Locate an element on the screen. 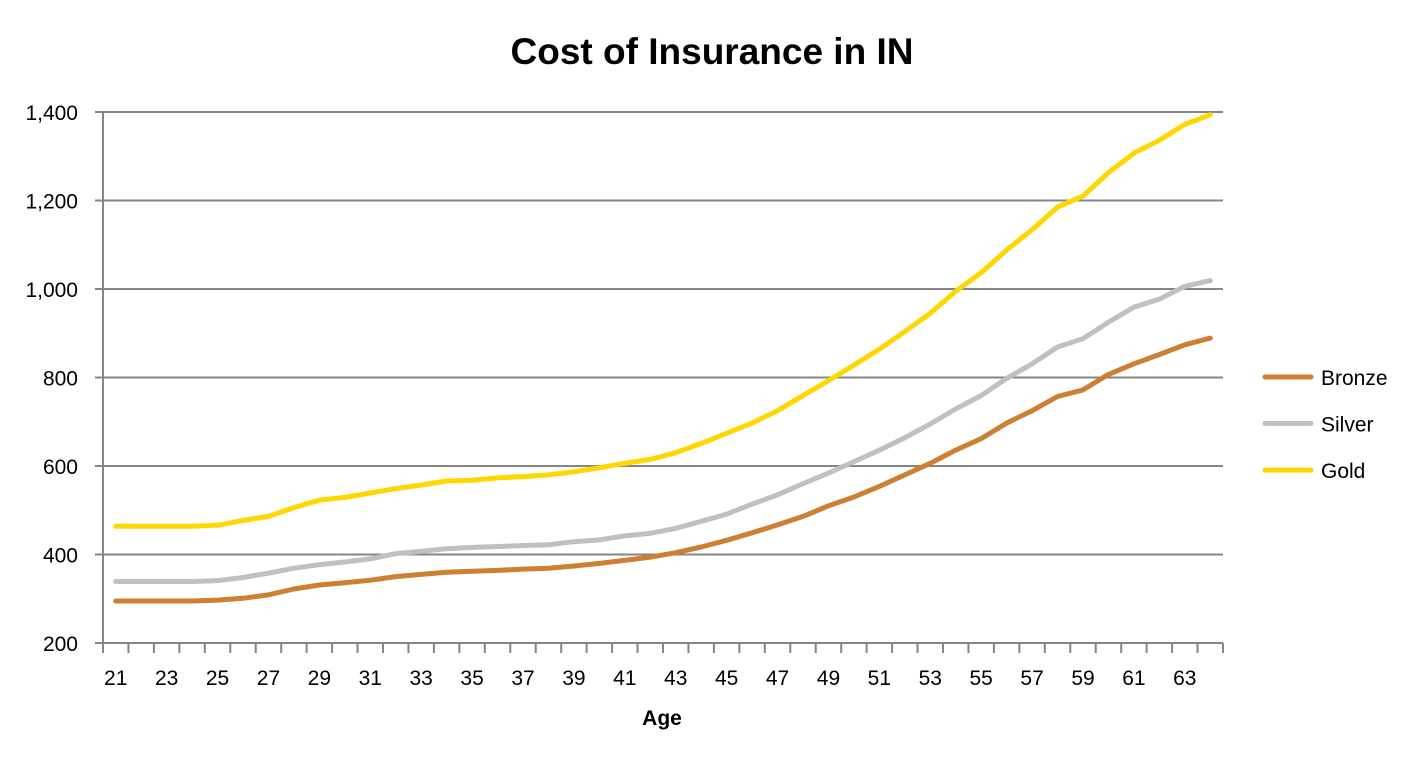 Image resolution: width=1424 pixels, height=771 pixels. x-tick-label: 35 is located at coordinates (471, 678).